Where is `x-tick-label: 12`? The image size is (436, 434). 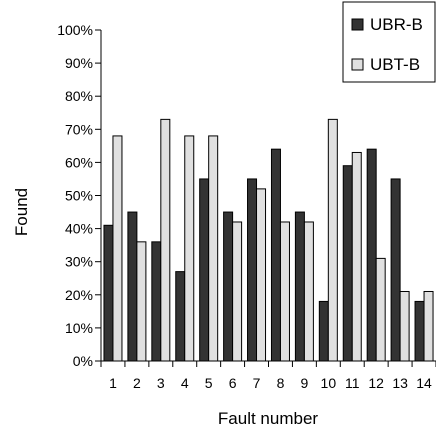
x-tick-label: 12 is located at coordinates (376, 383).